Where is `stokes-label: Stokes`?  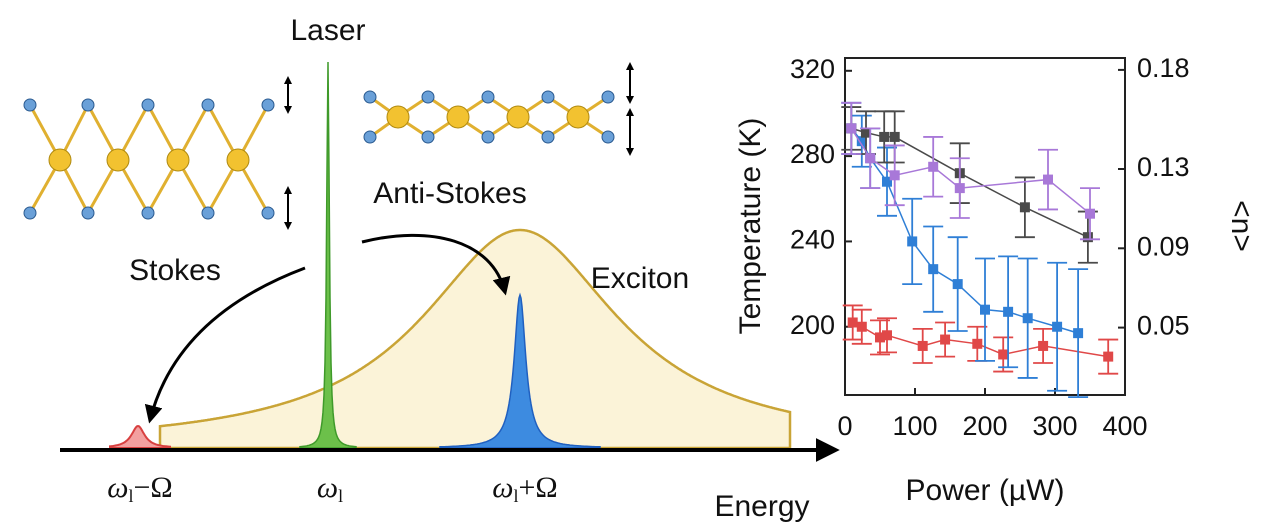 stokes-label: Stokes is located at coordinates (175, 270).